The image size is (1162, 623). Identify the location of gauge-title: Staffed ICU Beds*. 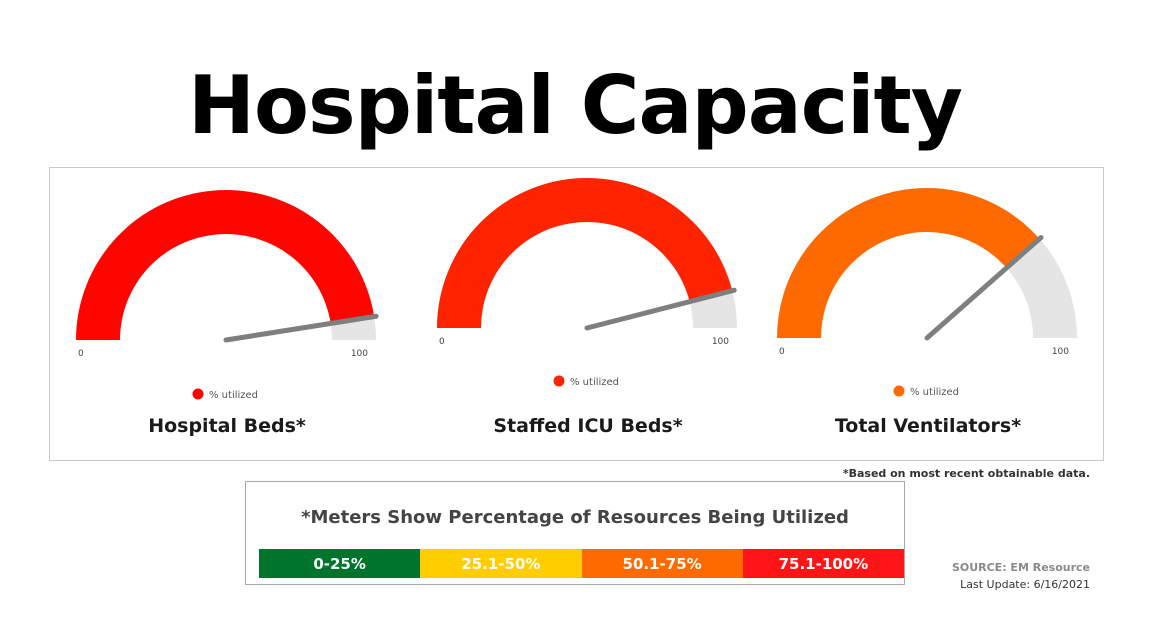
(587, 426).